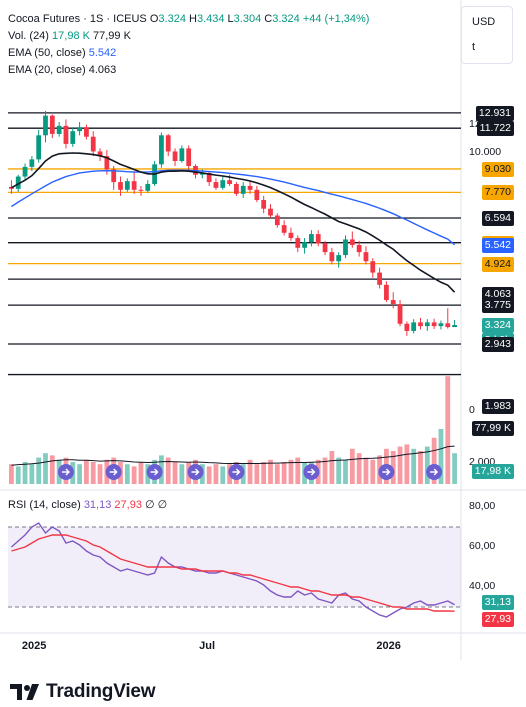 The image size is (526, 707). I want to click on change-value: +44 (+1,34%), so click(336, 19).